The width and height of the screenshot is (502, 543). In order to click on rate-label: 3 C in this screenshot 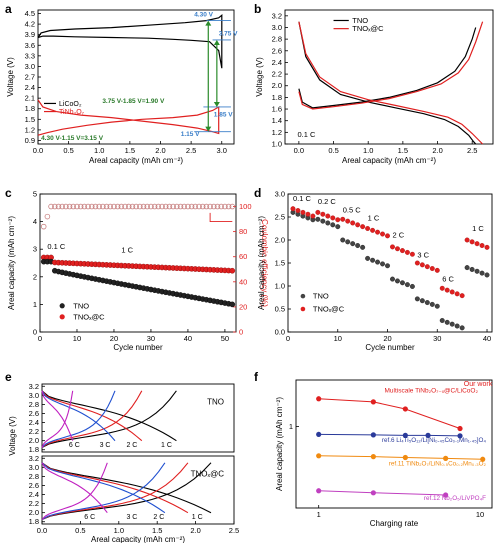, I will do `click(131, 517)`.